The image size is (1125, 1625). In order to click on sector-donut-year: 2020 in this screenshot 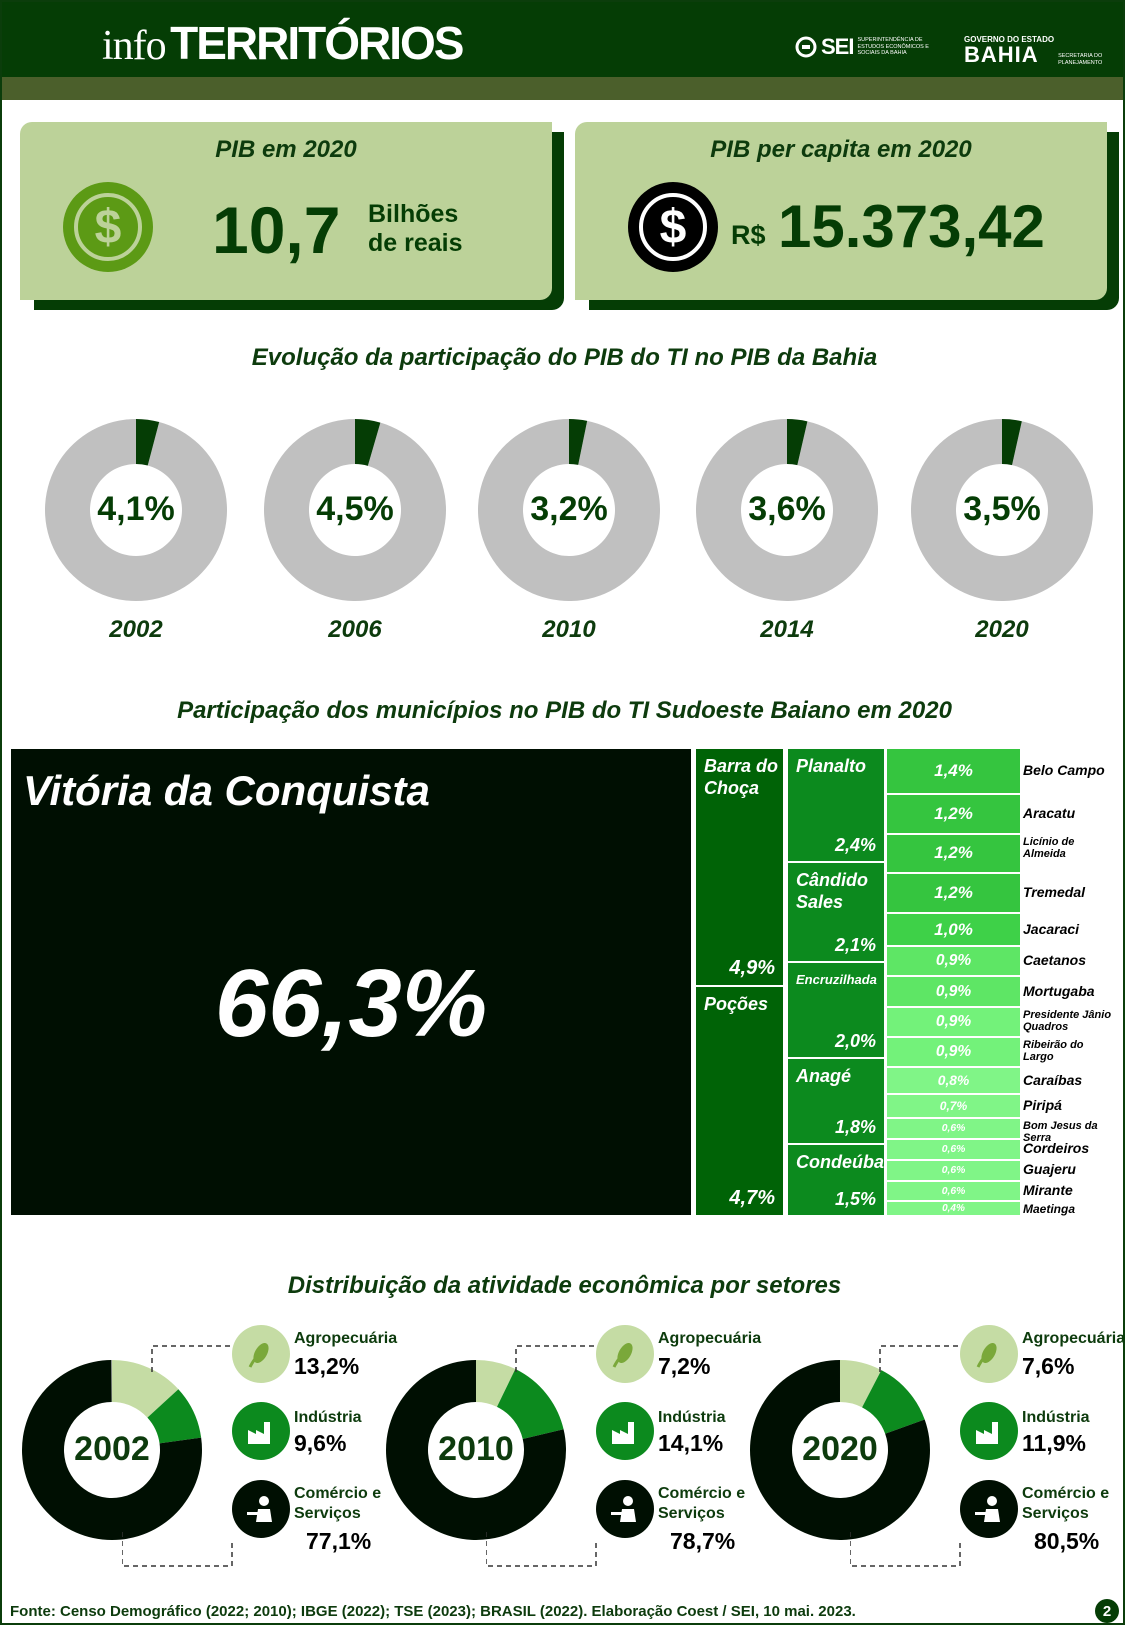, I will do `click(840, 1449)`.